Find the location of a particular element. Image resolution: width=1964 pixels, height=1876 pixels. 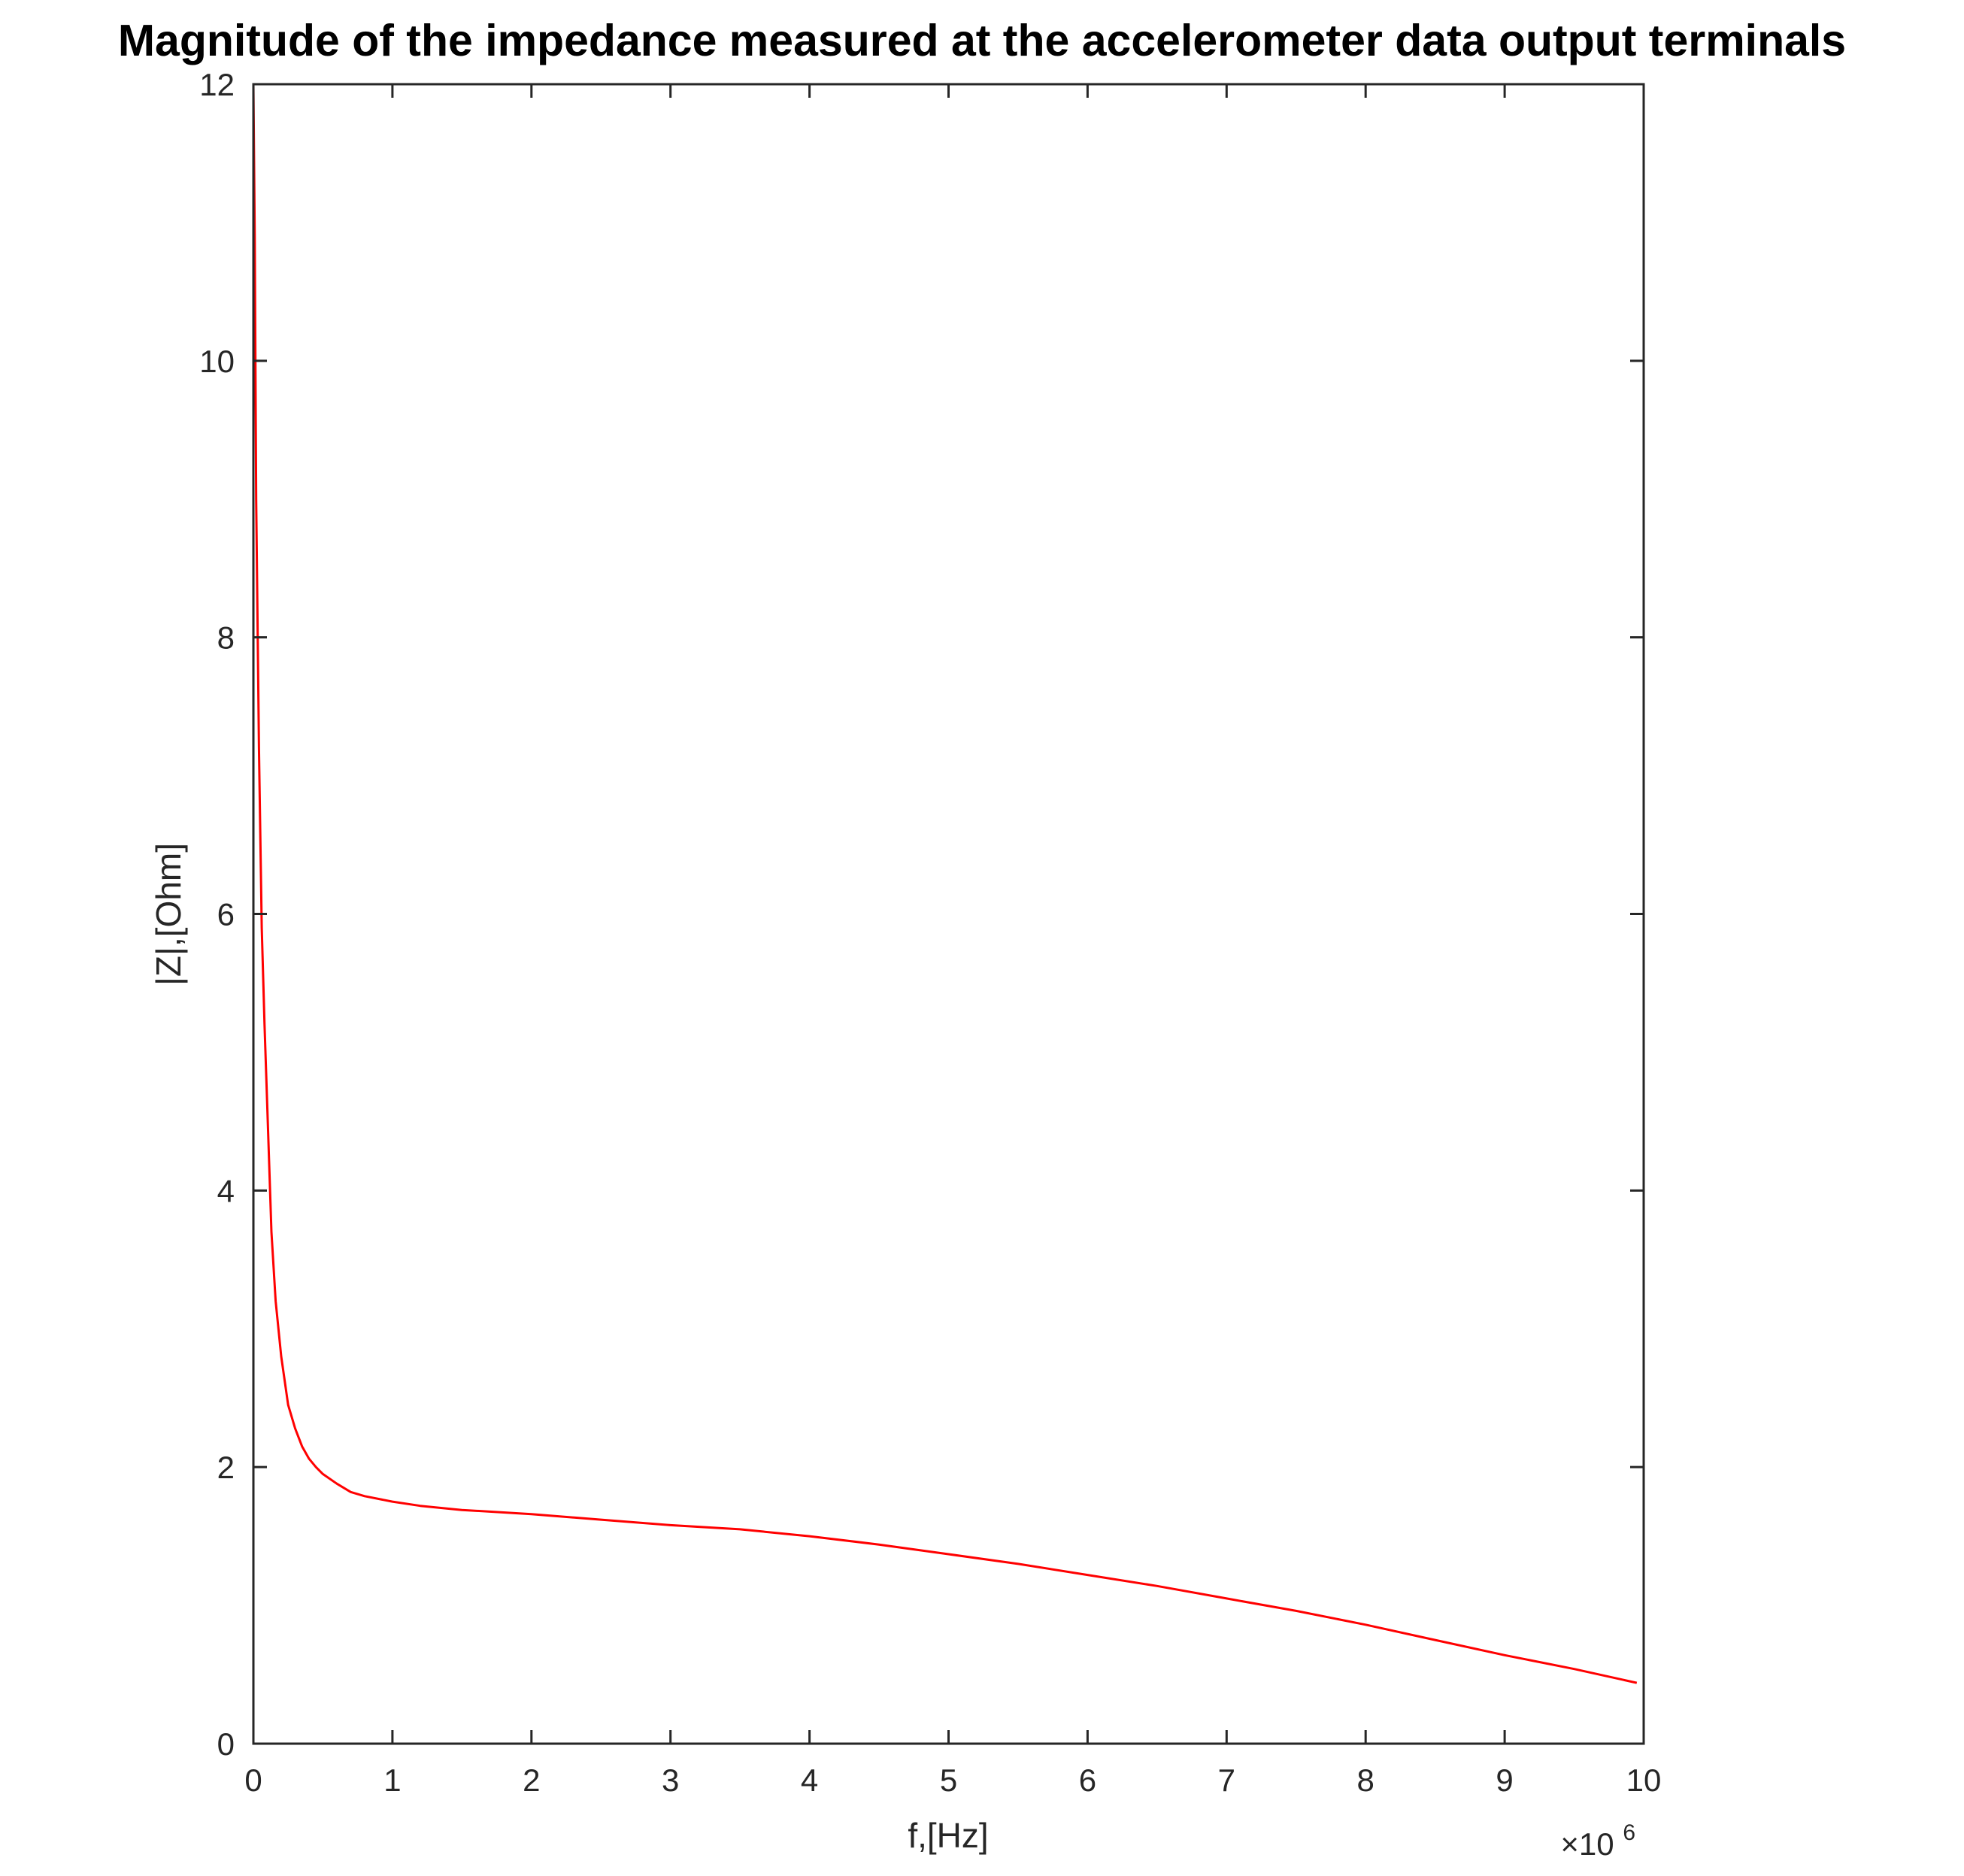

y-tick-label: 2 is located at coordinates (226, 1467).